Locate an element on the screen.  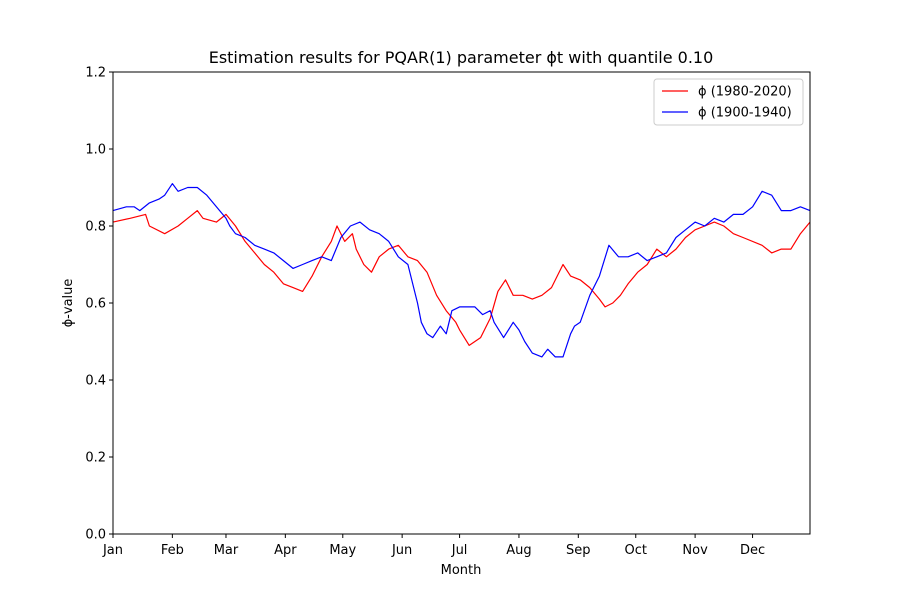
legend: ϕ (1980-2020) ϕ (1900-1940) is located at coordinates (728, 102).